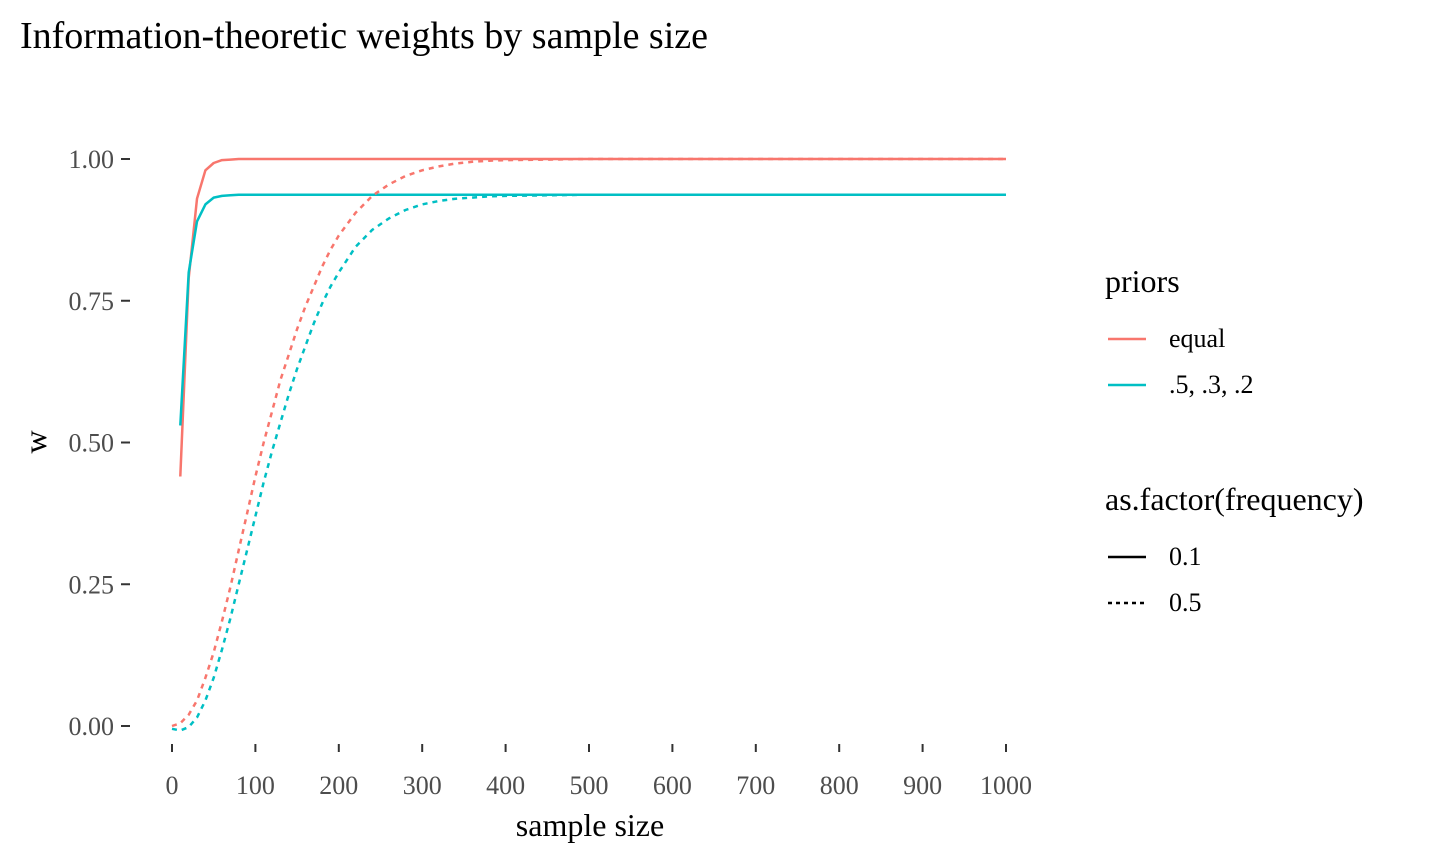 The width and height of the screenshot is (1440, 864). I want to click on y-axis-title: w, so click(35, 441).